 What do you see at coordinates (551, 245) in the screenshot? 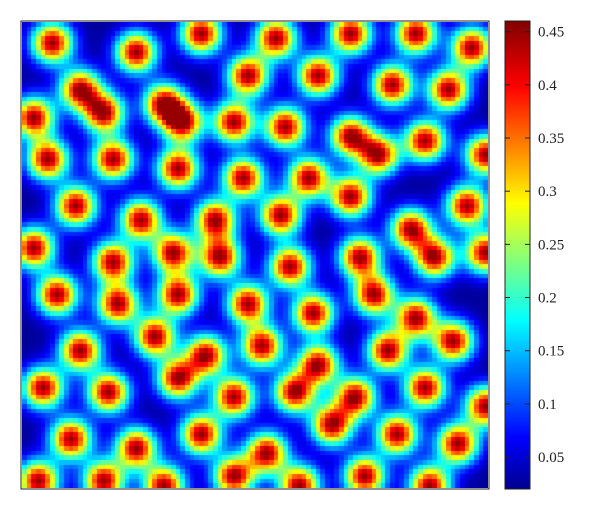
I see `colorbar-tick-label: 0.25` at bounding box center [551, 245].